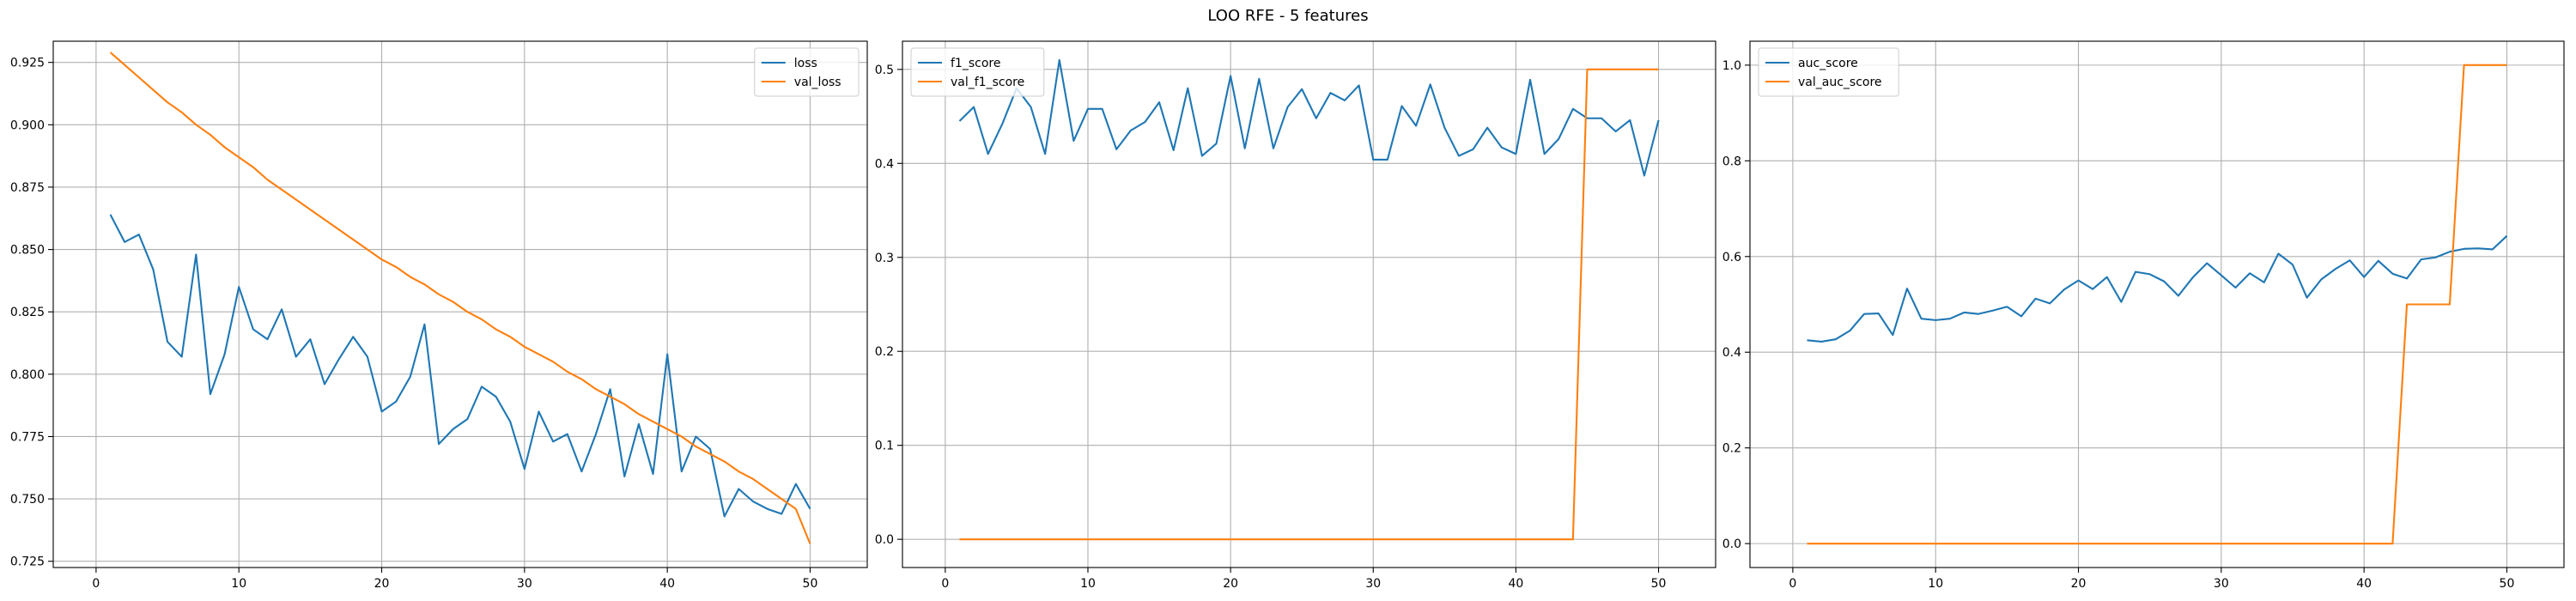 Image resolution: width=2576 pixels, height=601 pixels. I want to click on y-tick-label: 0.825, so click(28, 312).